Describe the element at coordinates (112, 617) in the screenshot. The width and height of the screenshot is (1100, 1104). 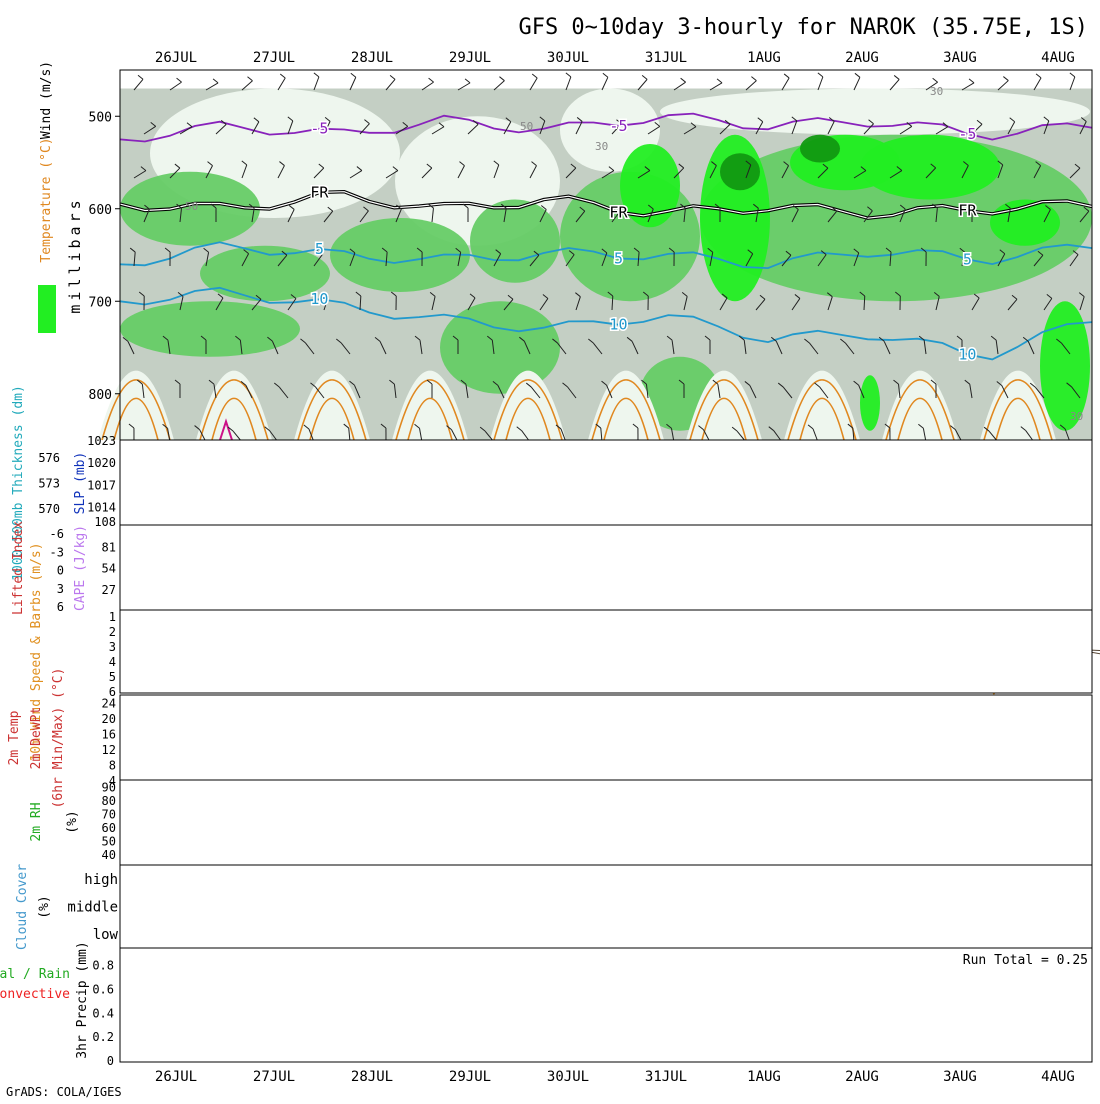
I see `wind-ytick-label: 1` at that location.